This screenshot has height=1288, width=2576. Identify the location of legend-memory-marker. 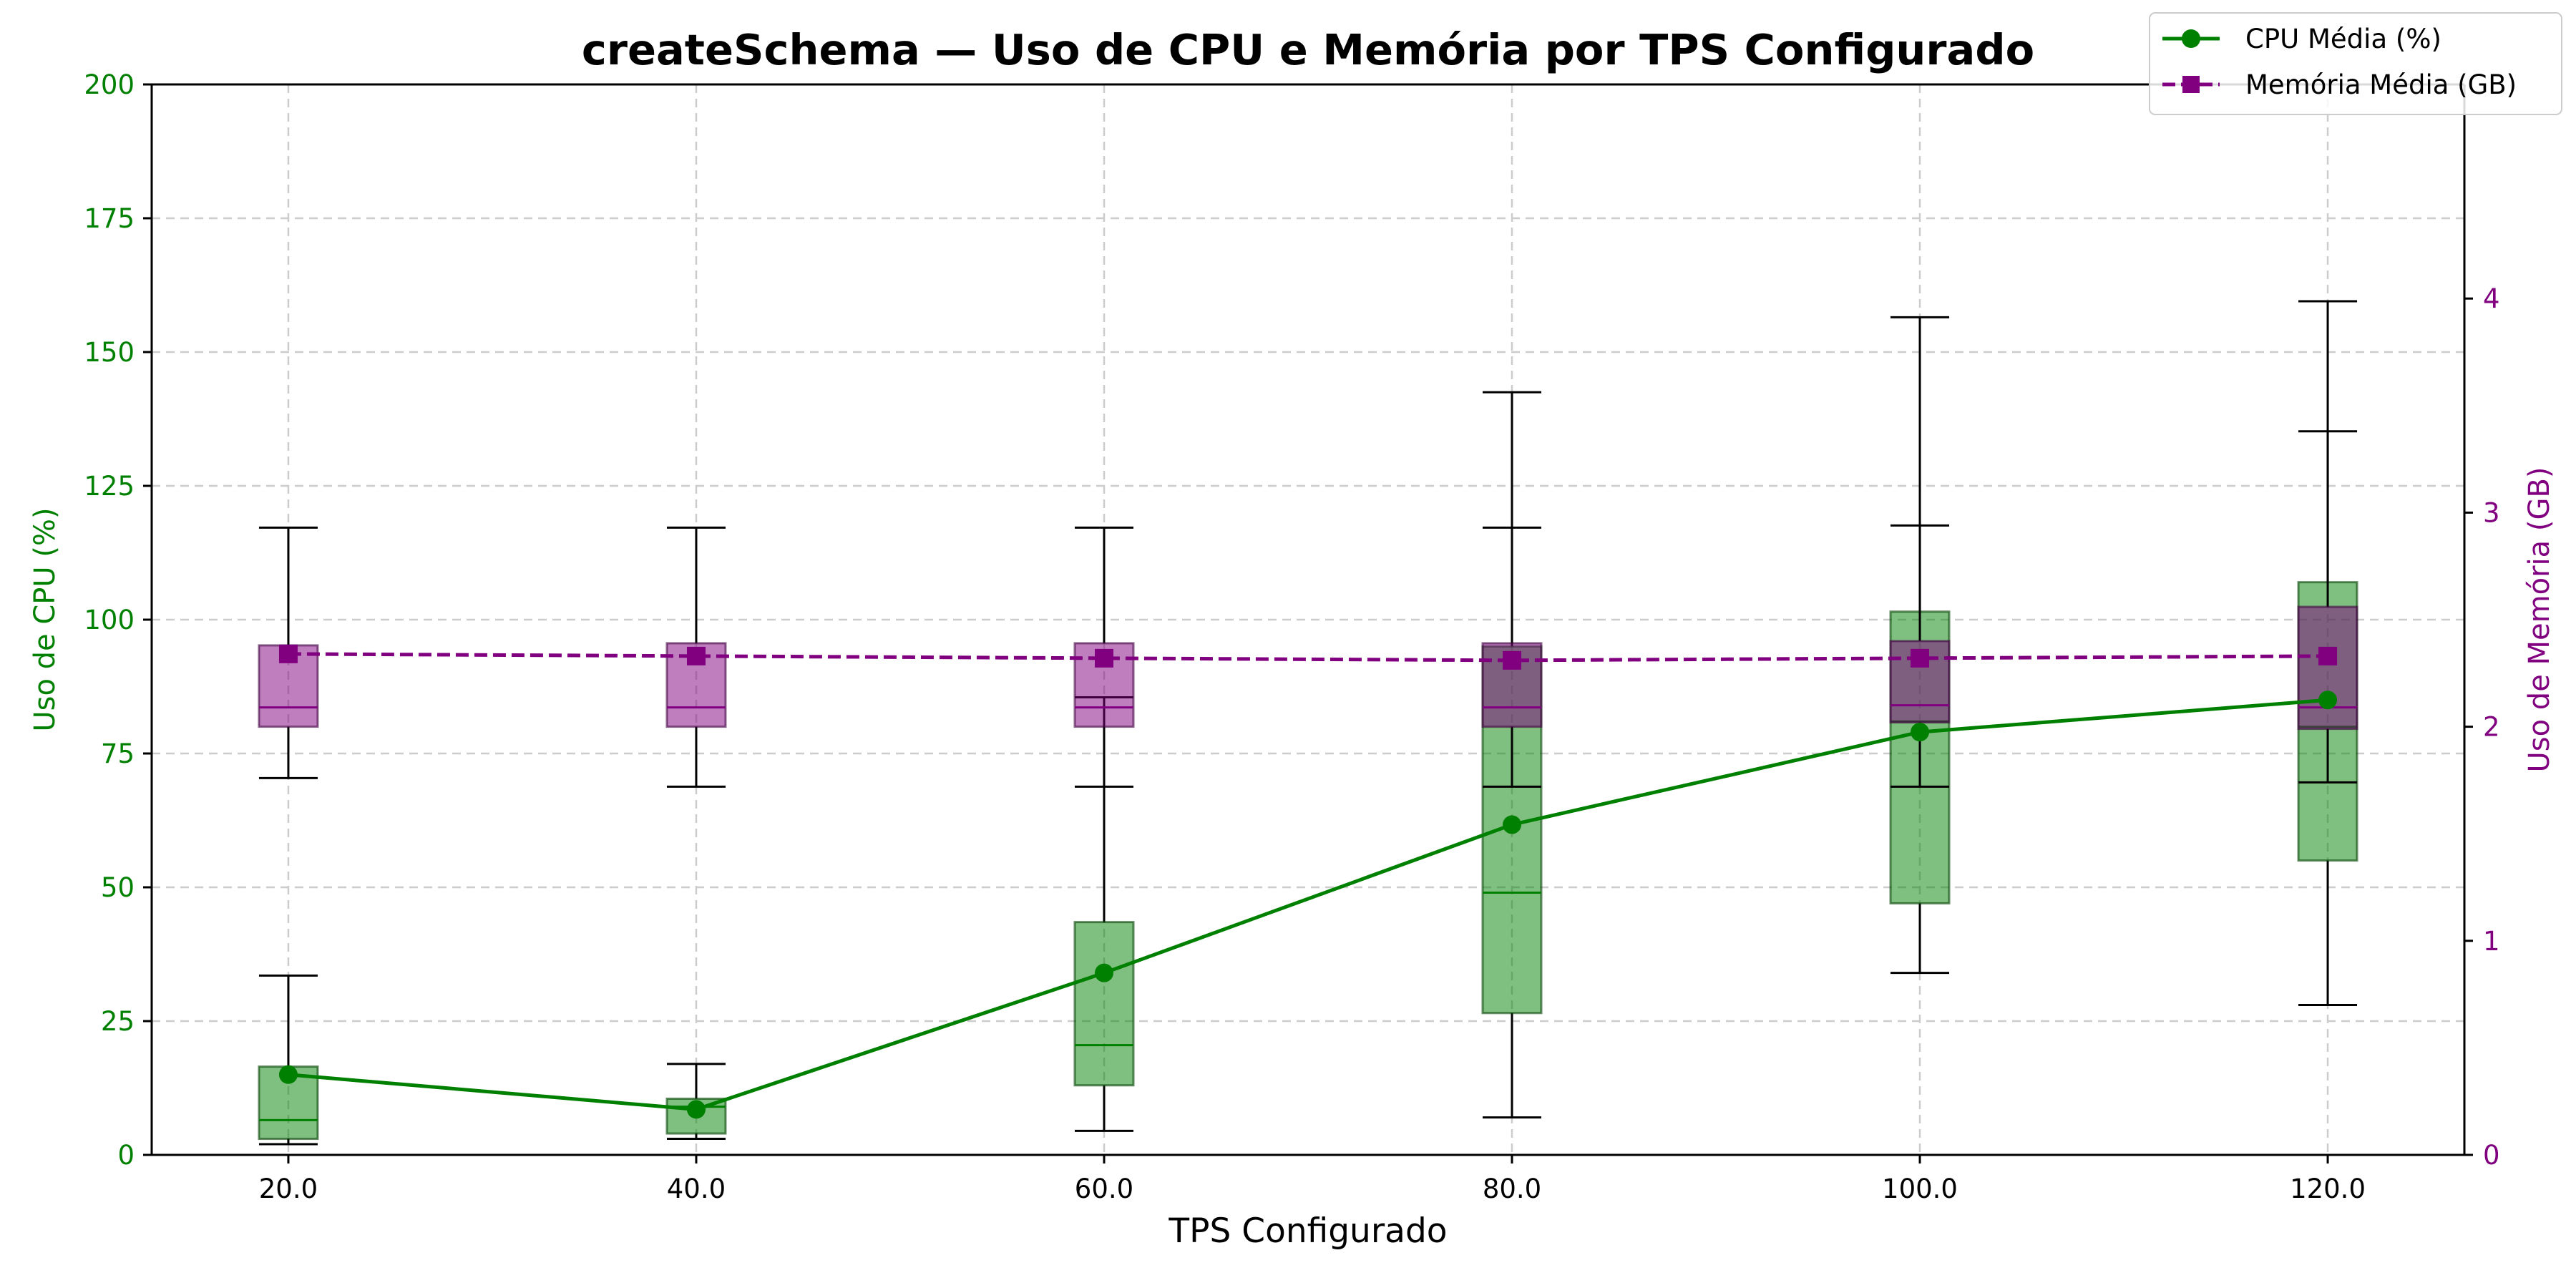
(2191, 84).